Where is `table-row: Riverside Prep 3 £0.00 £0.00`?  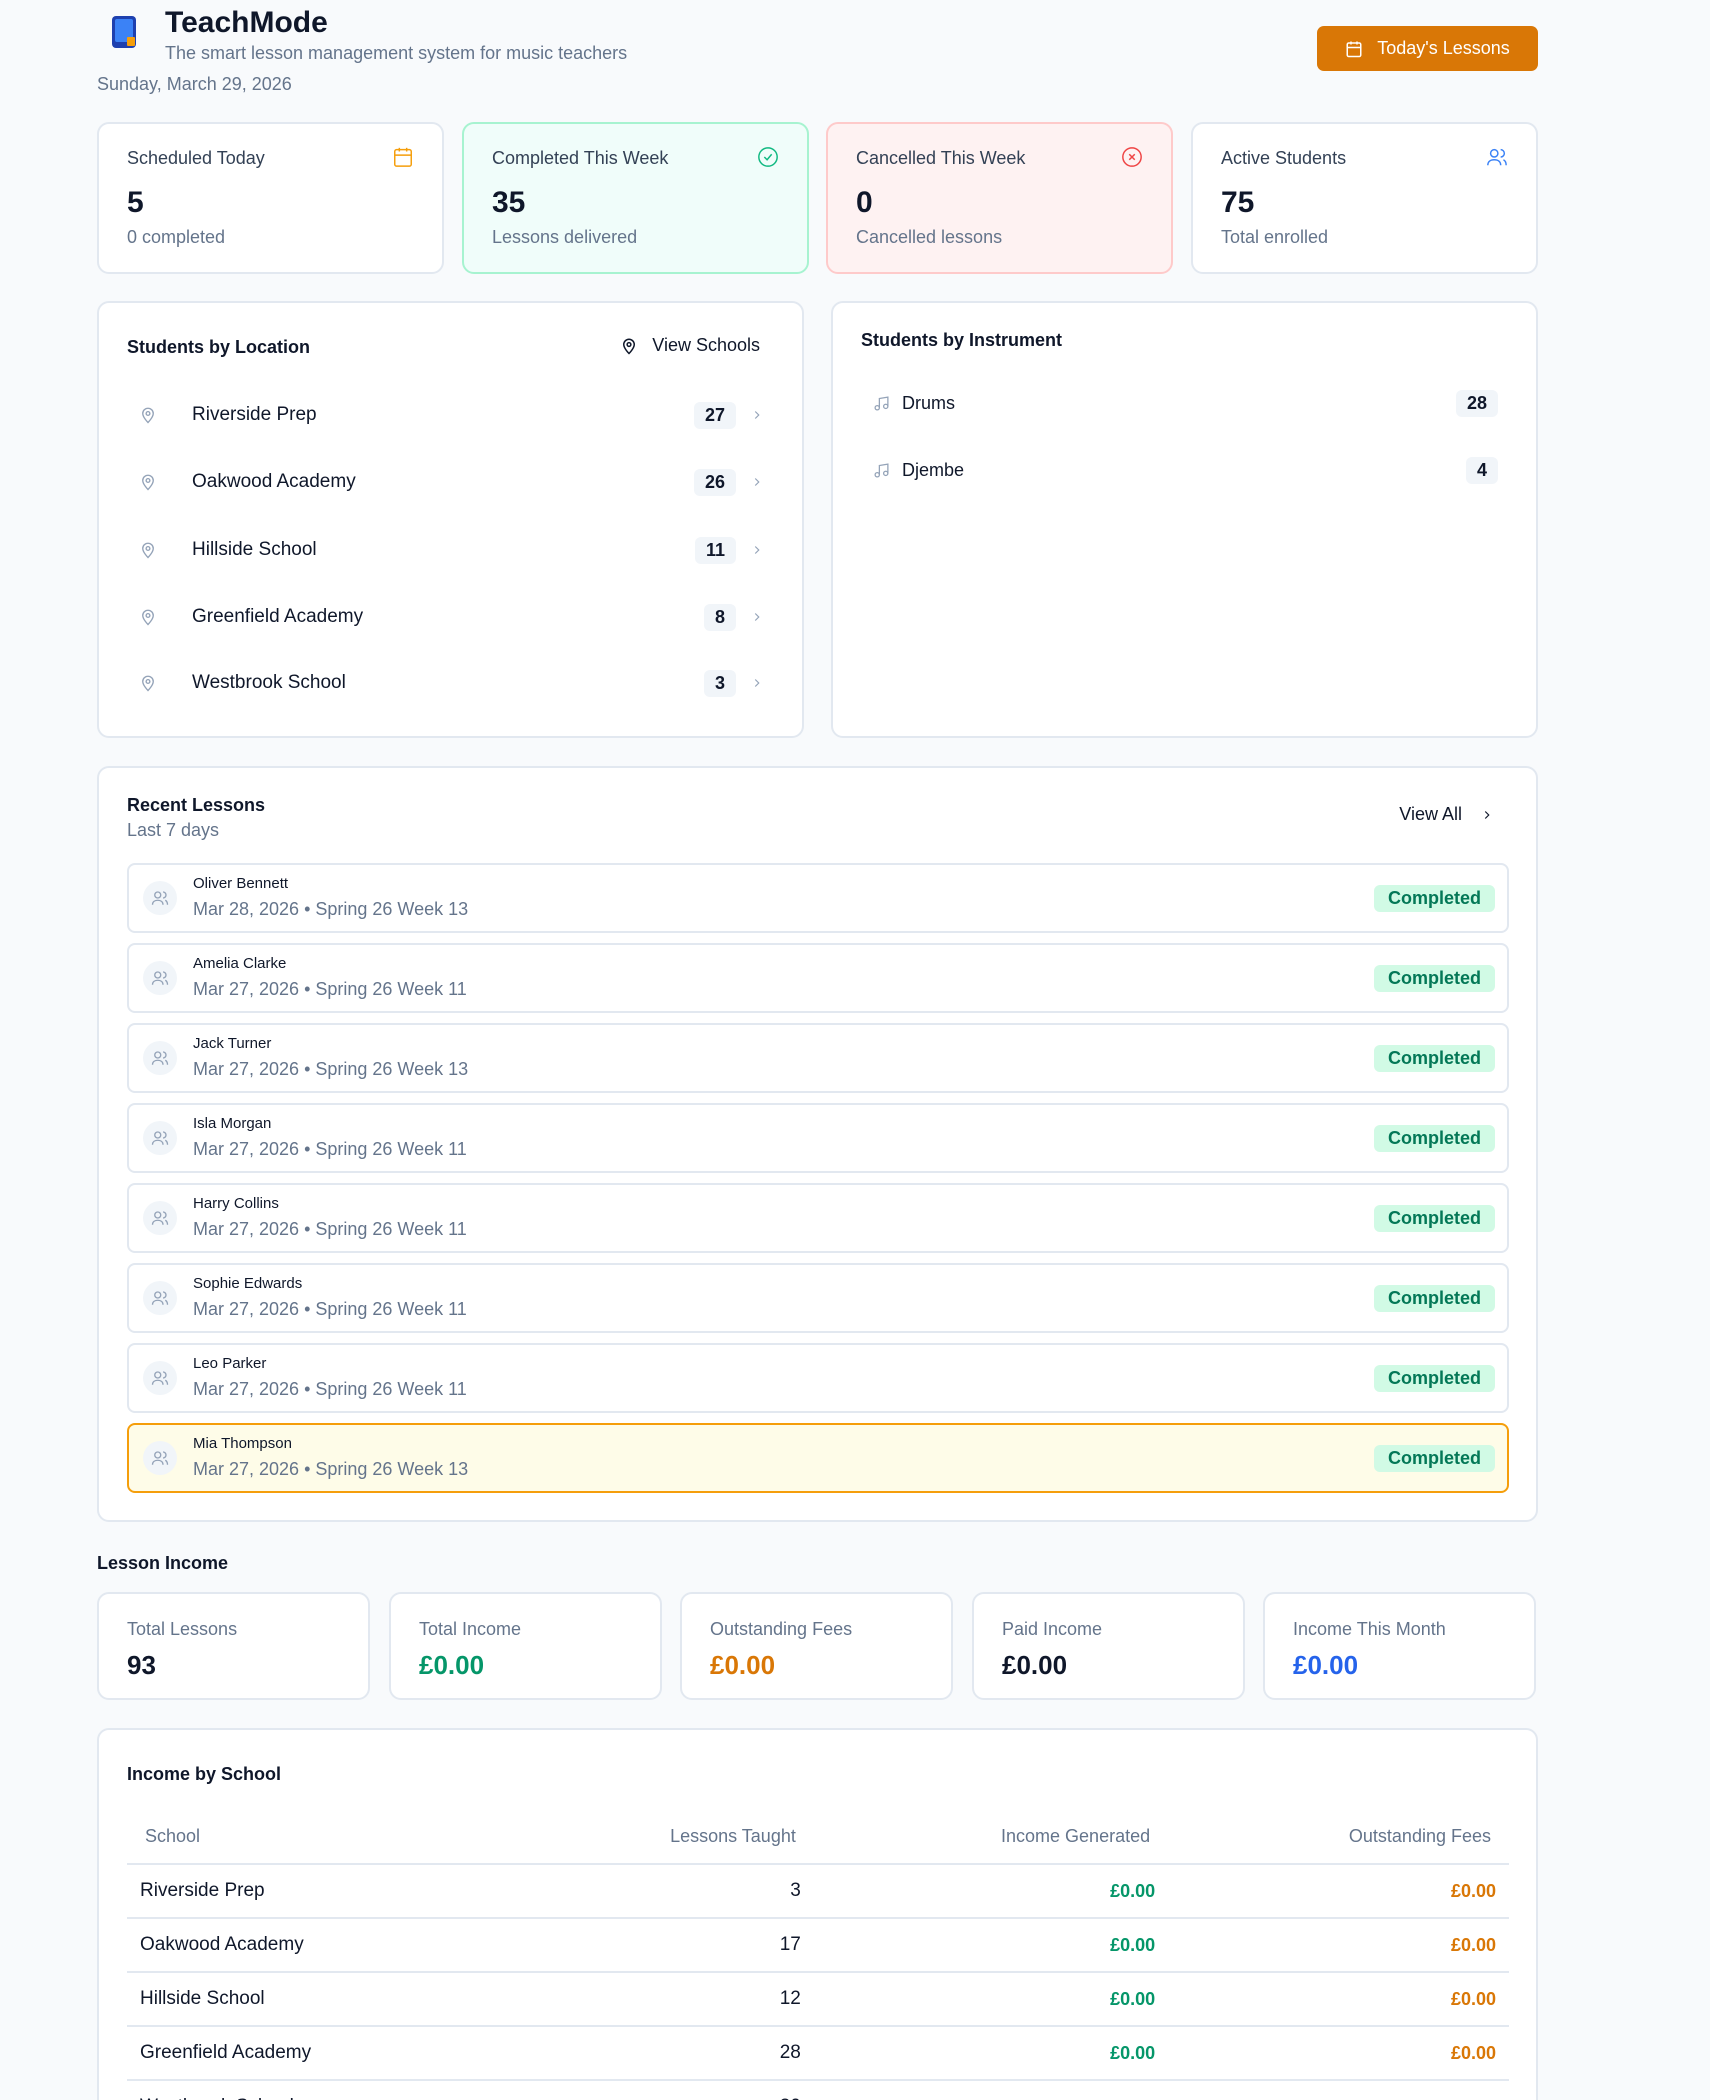
table-row: Riverside Prep 3 £0.00 £0.00 is located at coordinates (818, 1891).